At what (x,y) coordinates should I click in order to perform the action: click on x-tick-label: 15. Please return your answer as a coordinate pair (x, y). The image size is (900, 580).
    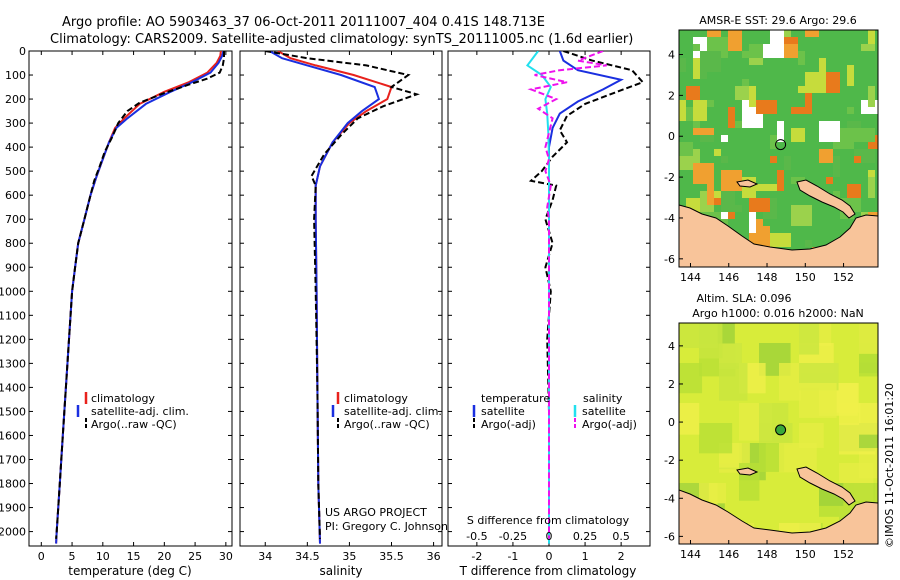
    Looking at the image, I should click on (134, 556).